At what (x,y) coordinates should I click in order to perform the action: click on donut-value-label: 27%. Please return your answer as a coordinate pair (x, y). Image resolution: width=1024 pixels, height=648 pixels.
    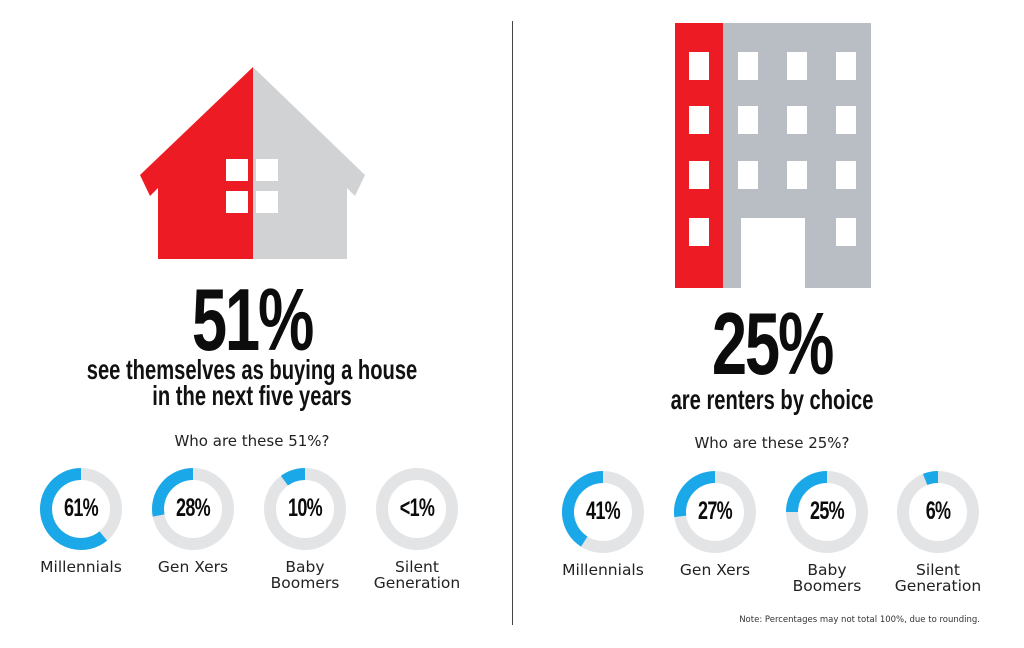
    Looking at the image, I should click on (715, 511).